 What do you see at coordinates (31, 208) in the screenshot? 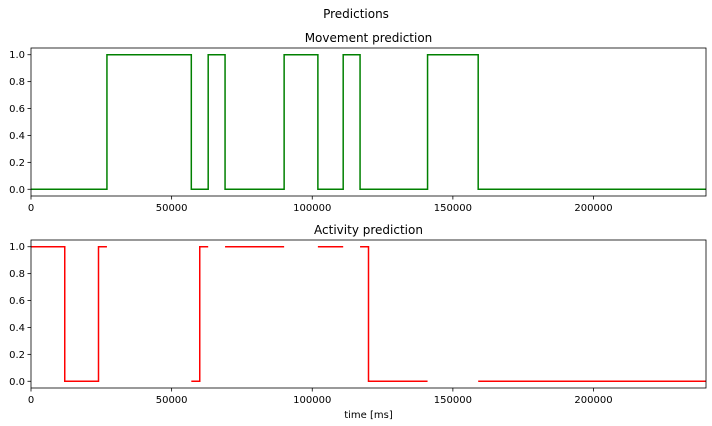
I see `movement-x-tick-label: 0` at bounding box center [31, 208].